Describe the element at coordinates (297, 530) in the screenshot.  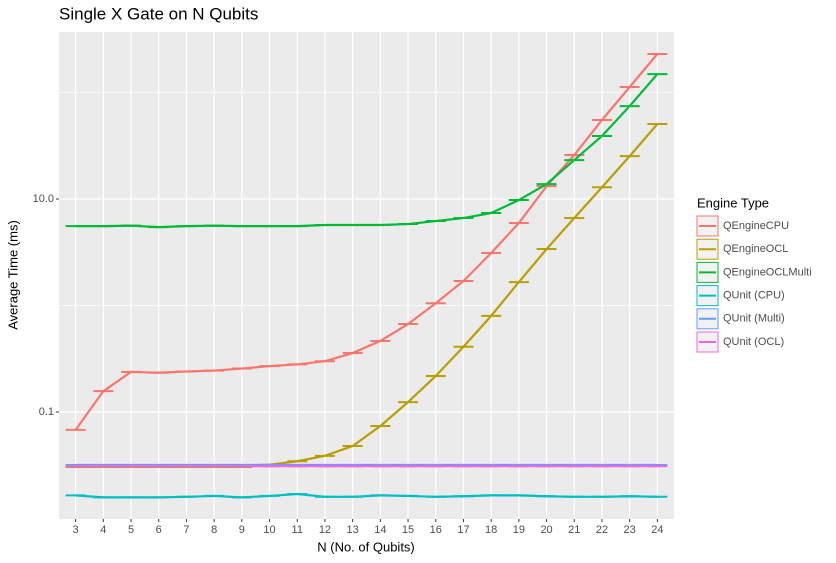
I see `x-tick-label: 11` at that location.